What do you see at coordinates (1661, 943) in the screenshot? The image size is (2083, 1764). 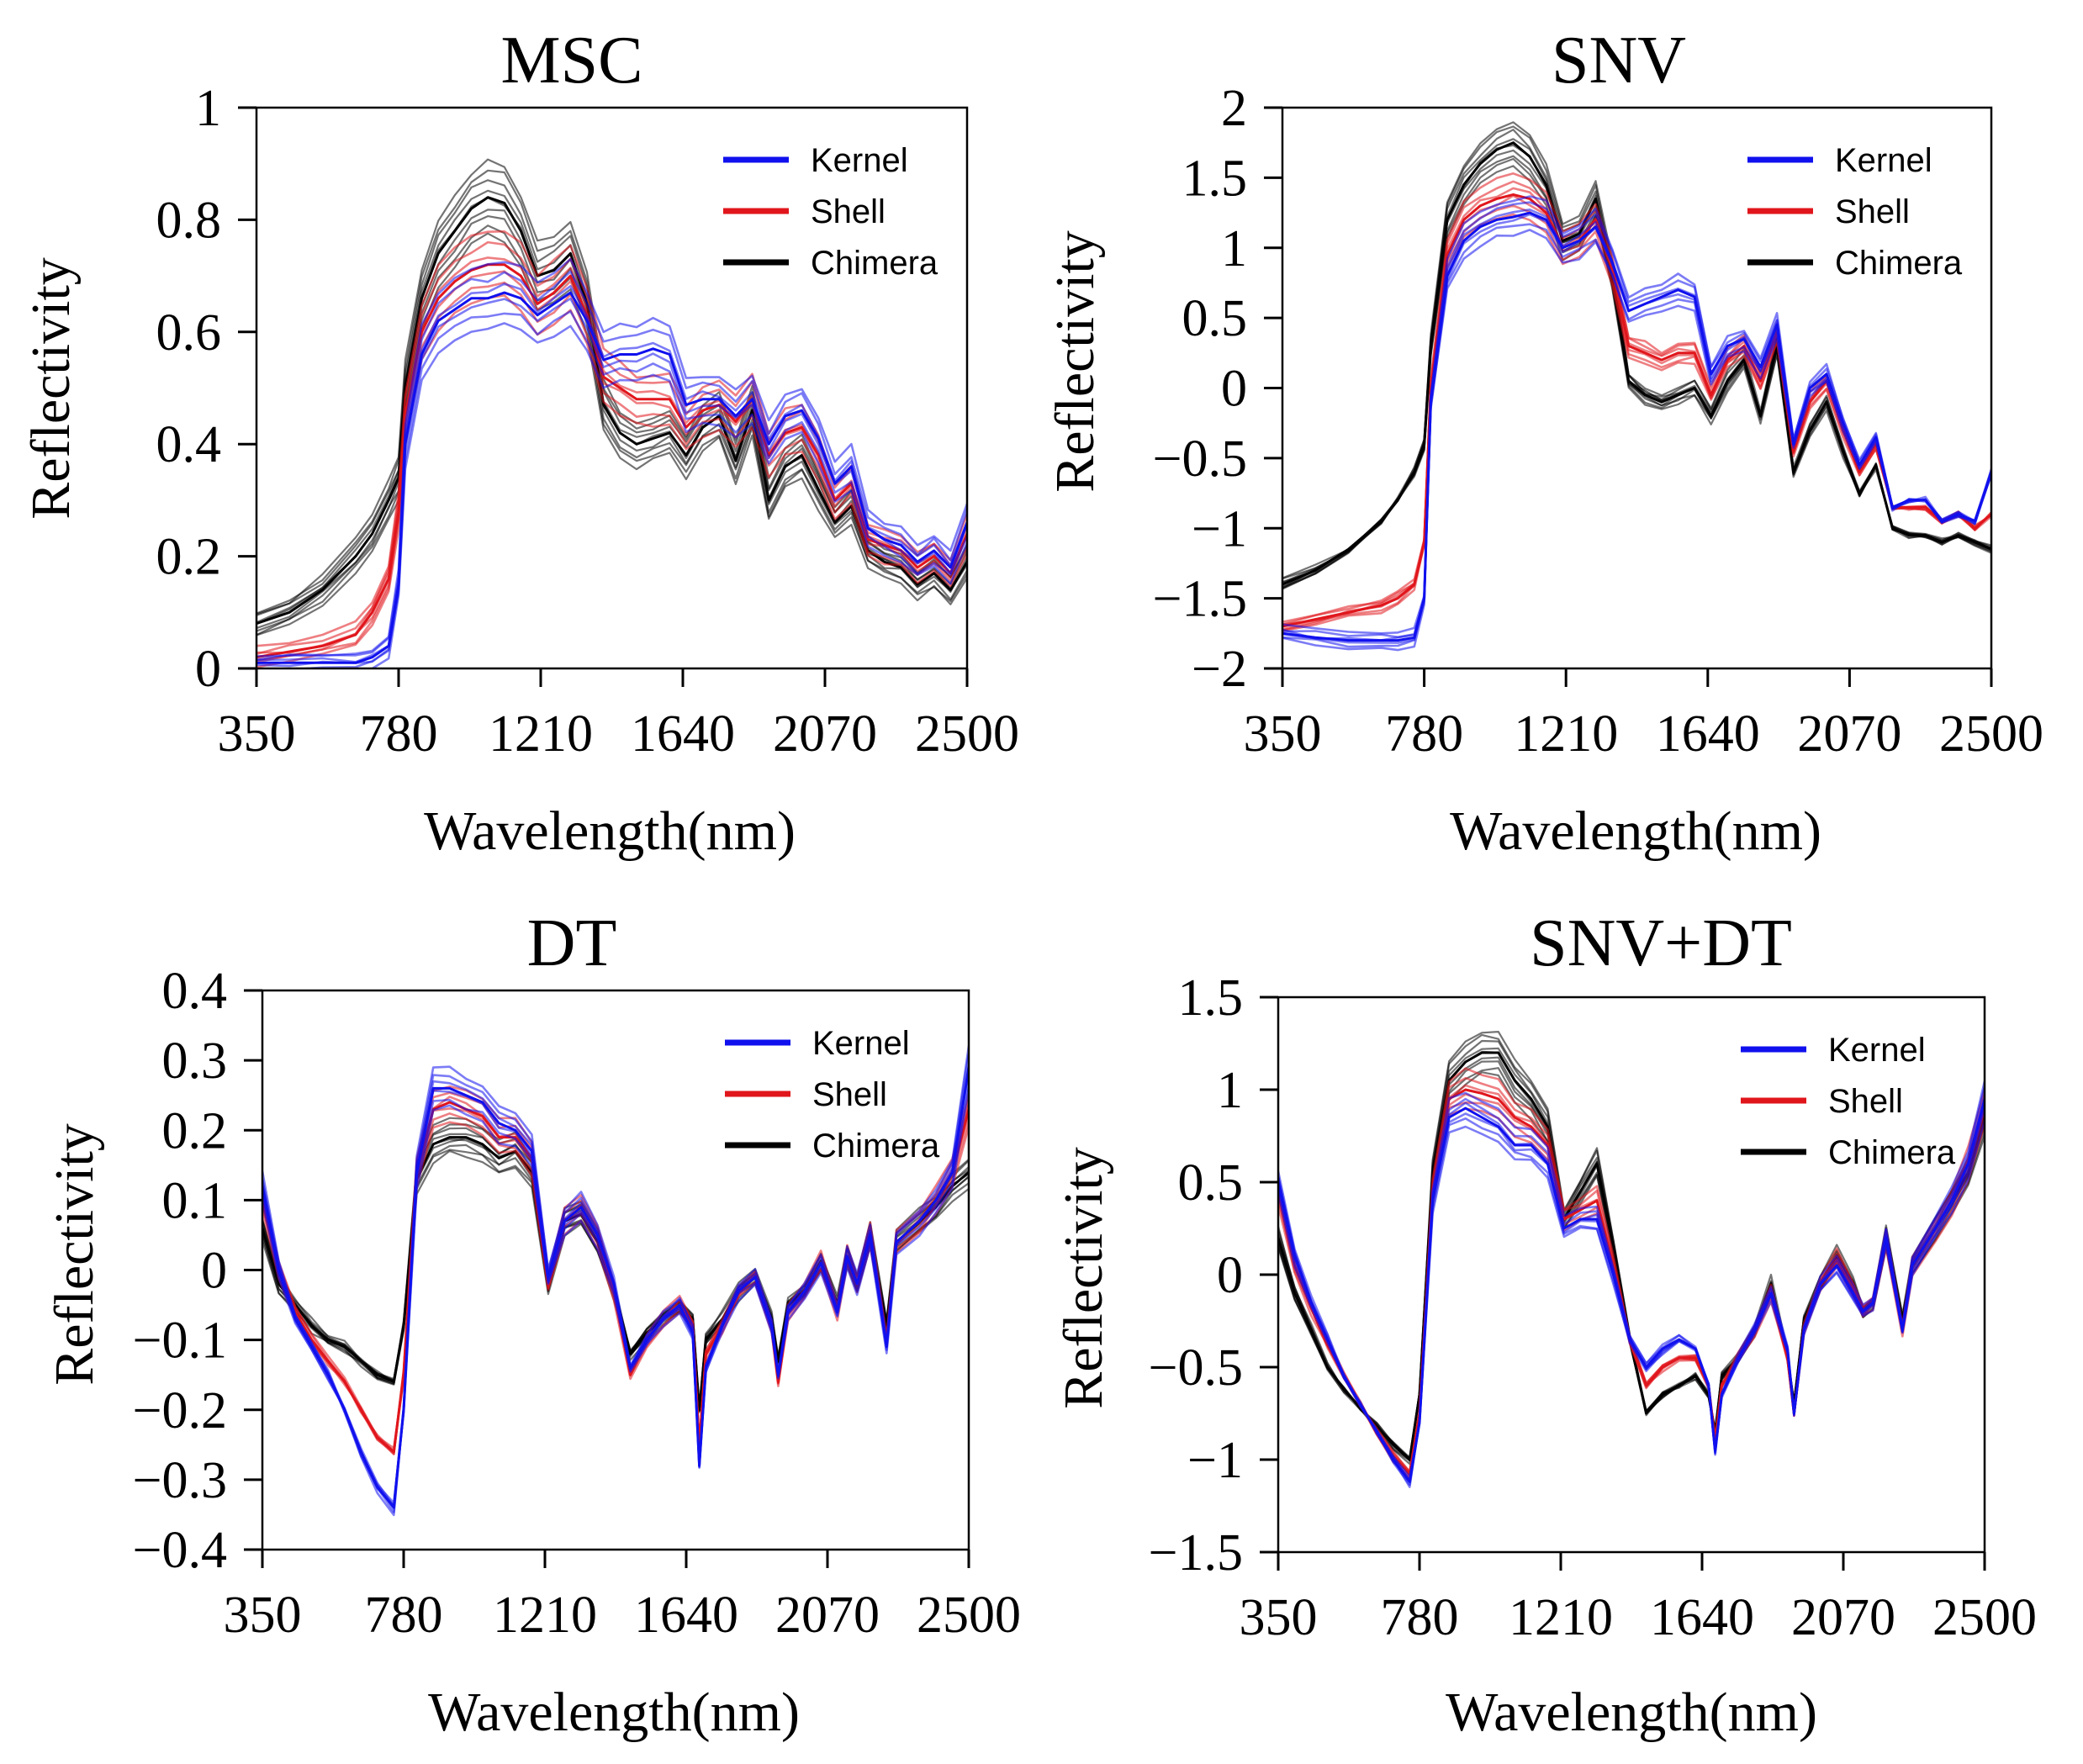 I see `panel-title: SNV+DT` at bounding box center [1661, 943].